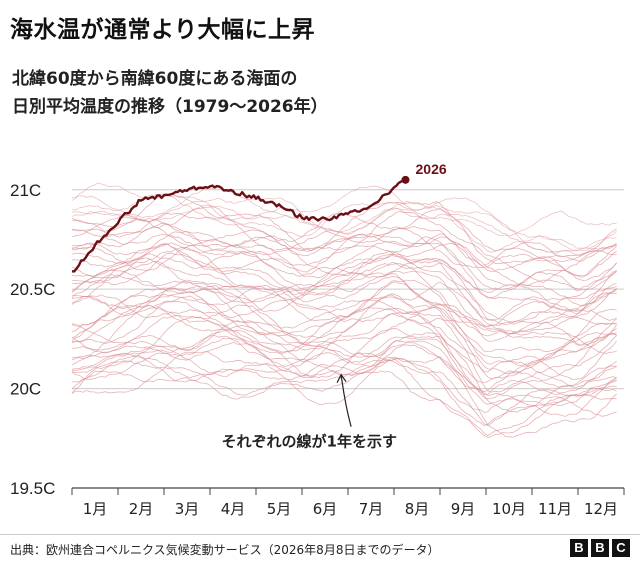 The height and width of the screenshot is (561, 640). Describe the element at coordinates (621, 548) in the screenshot. I see `bbc-logo-letter-3: C` at that location.